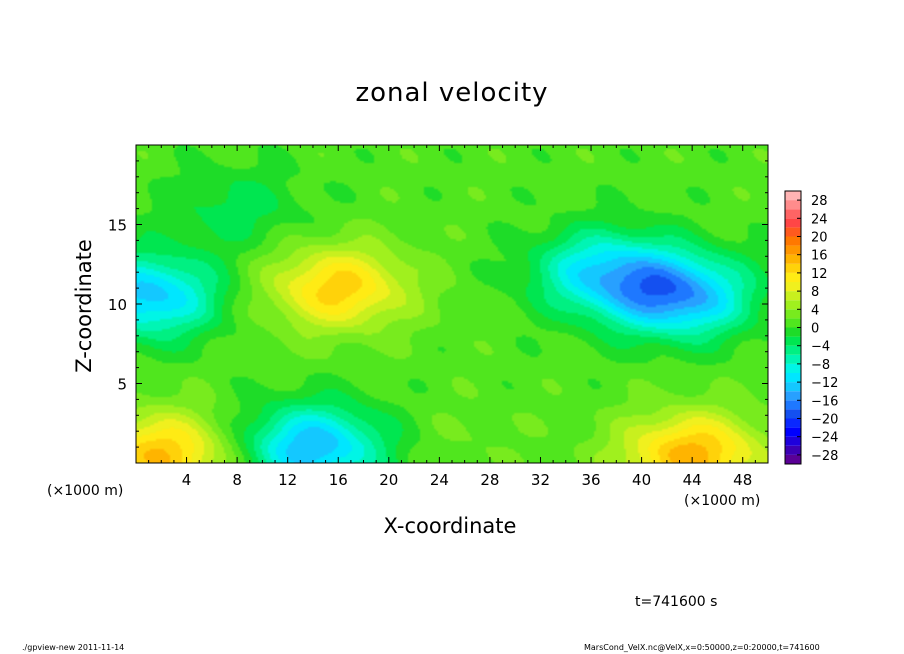 Image resolution: width=904 pixels, height=654 pixels. What do you see at coordinates (187, 480) in the screenshot?
I see `x-tick-label: 4` at bounding box center [187, 480].